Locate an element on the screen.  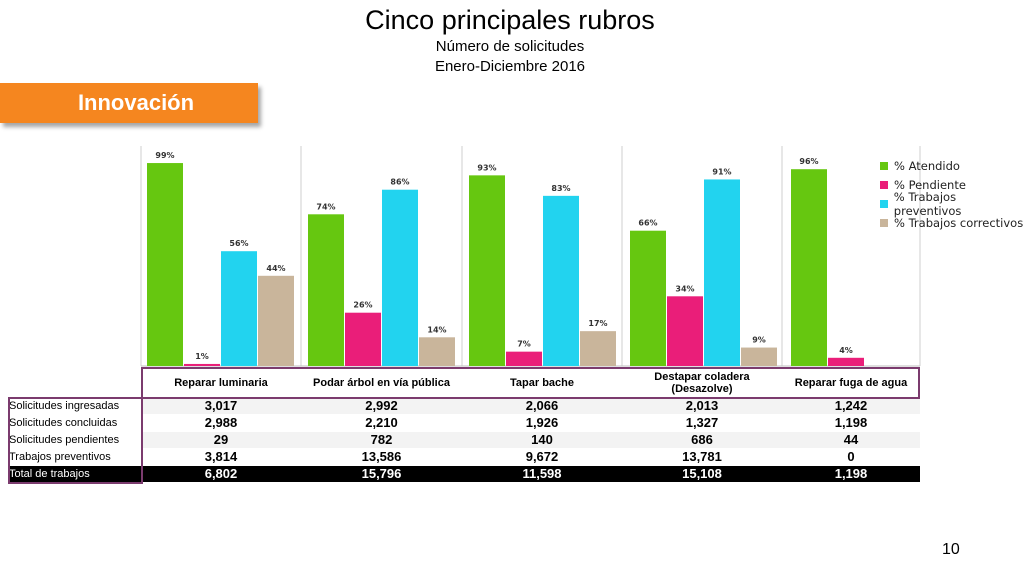
table-cell: 29 is located at coordinates (221, 439).